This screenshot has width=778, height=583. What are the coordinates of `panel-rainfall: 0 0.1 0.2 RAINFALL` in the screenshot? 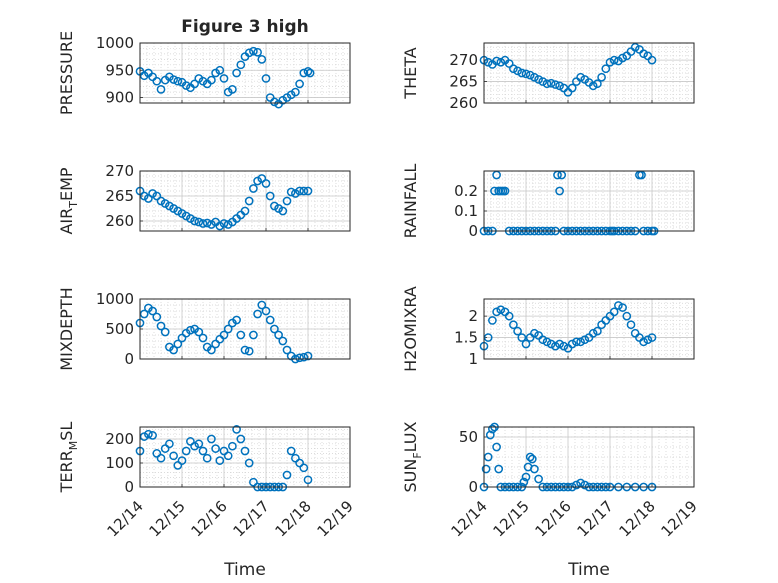 It's located at (548, 202).